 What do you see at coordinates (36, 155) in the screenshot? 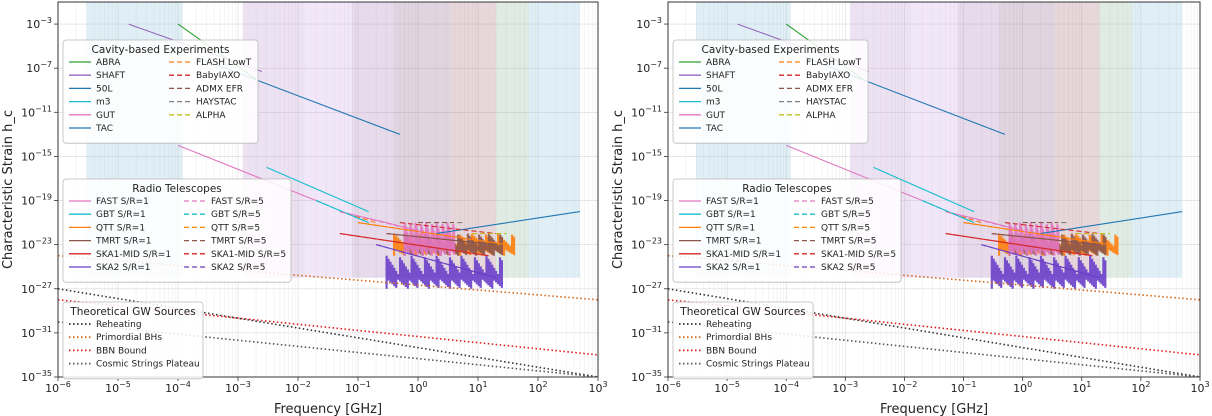
I see `y-tick-label: 10⁻¹⁵` at bounding box center [36, 155].